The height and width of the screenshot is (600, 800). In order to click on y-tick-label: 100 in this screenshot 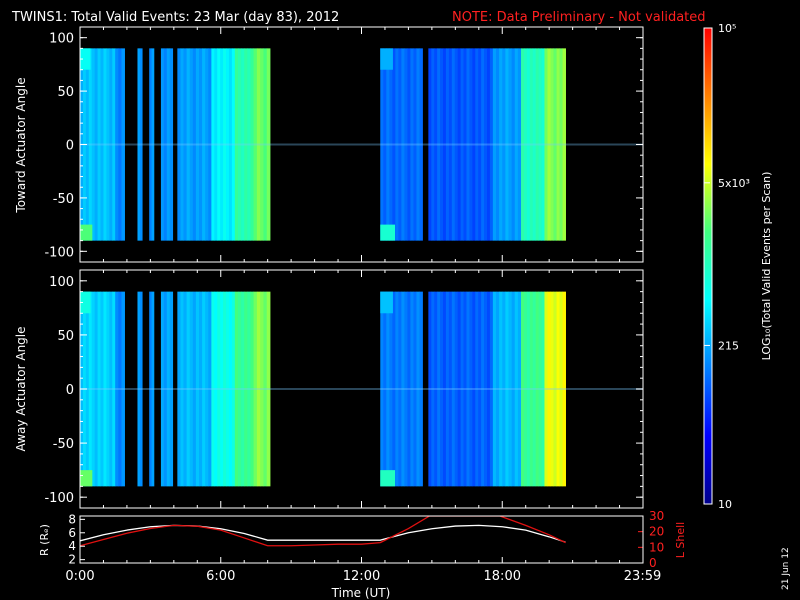, I will do `click(61, 39)`.